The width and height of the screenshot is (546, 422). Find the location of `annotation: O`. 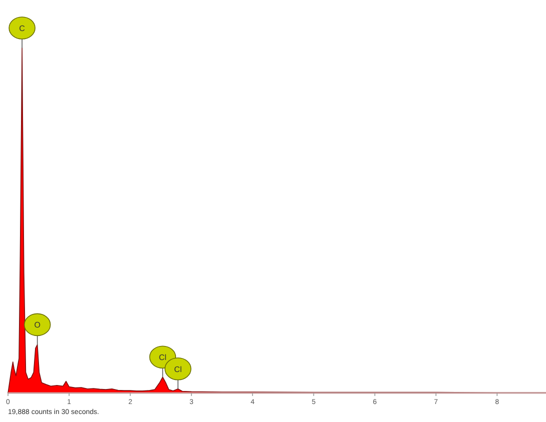

annotation: O is located at coordinates (37, 325).